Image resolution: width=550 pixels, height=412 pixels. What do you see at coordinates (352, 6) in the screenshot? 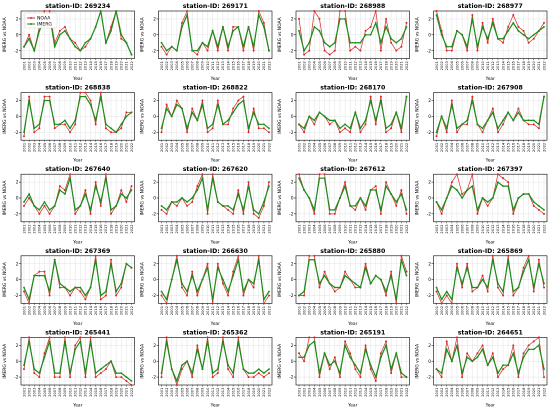
I see `subplot-title: station-ID: 268988` at bounding box center [352, 6].